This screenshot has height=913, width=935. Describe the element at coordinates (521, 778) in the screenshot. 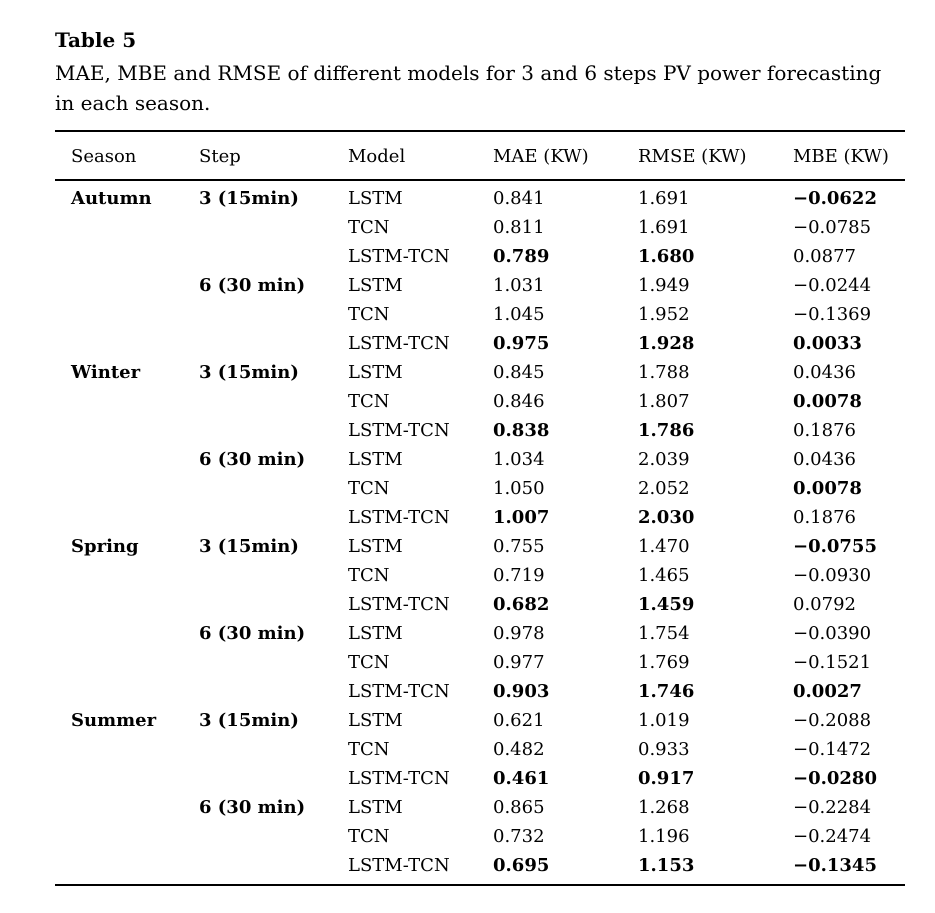

I see `mae-cell: 0.461` at that location.